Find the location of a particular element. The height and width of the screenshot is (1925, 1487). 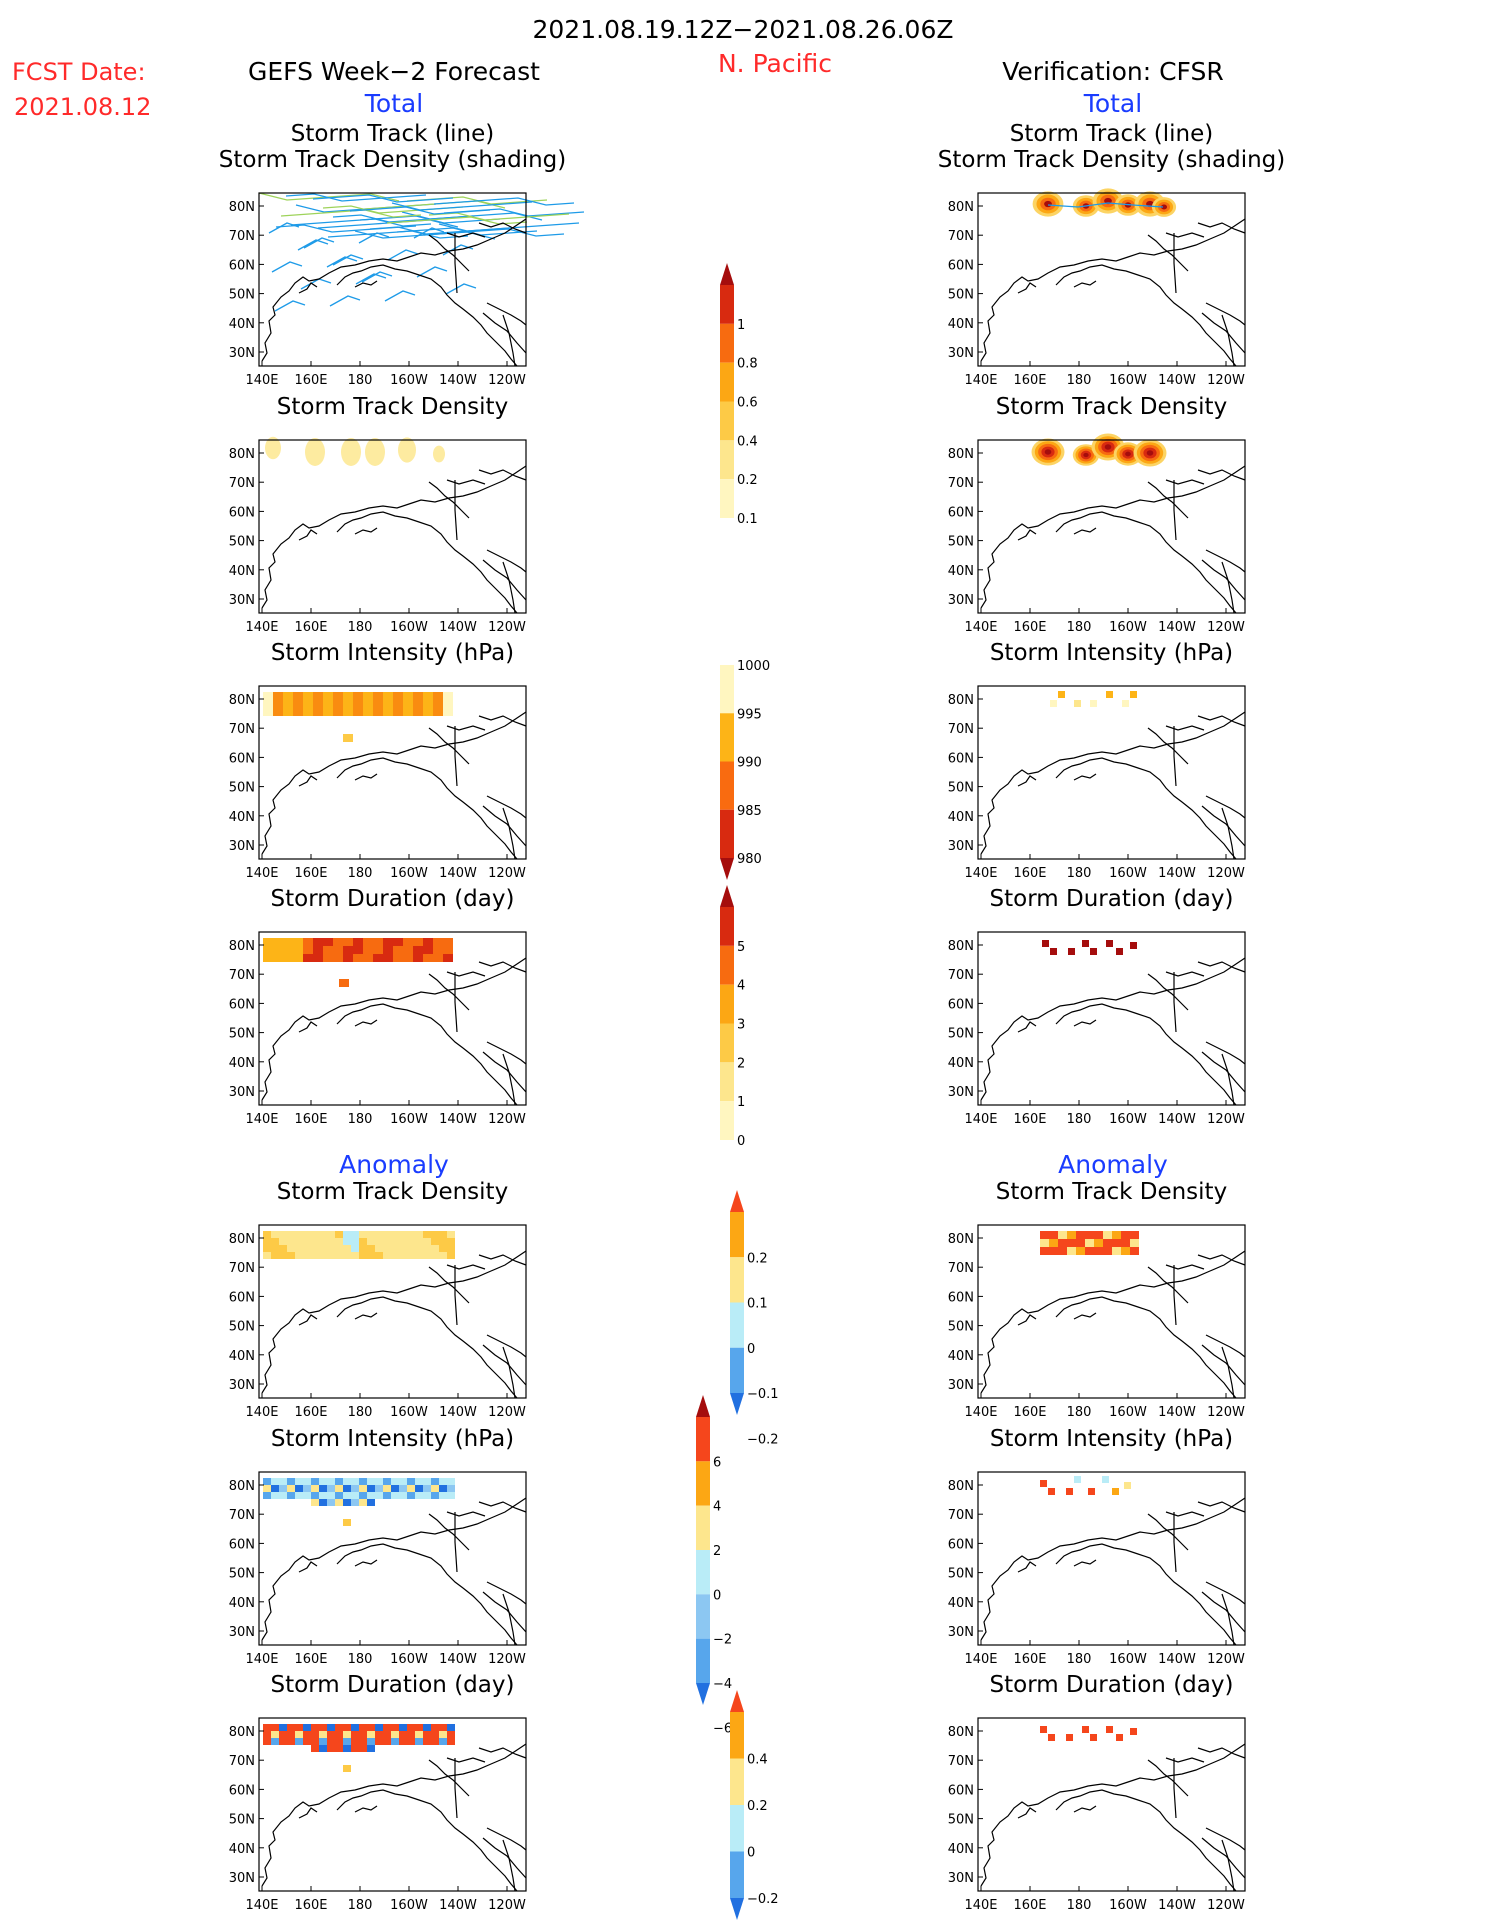

colorbar-duration: 5 4 3 2 1 0 is located at coordinates (732, 1017).